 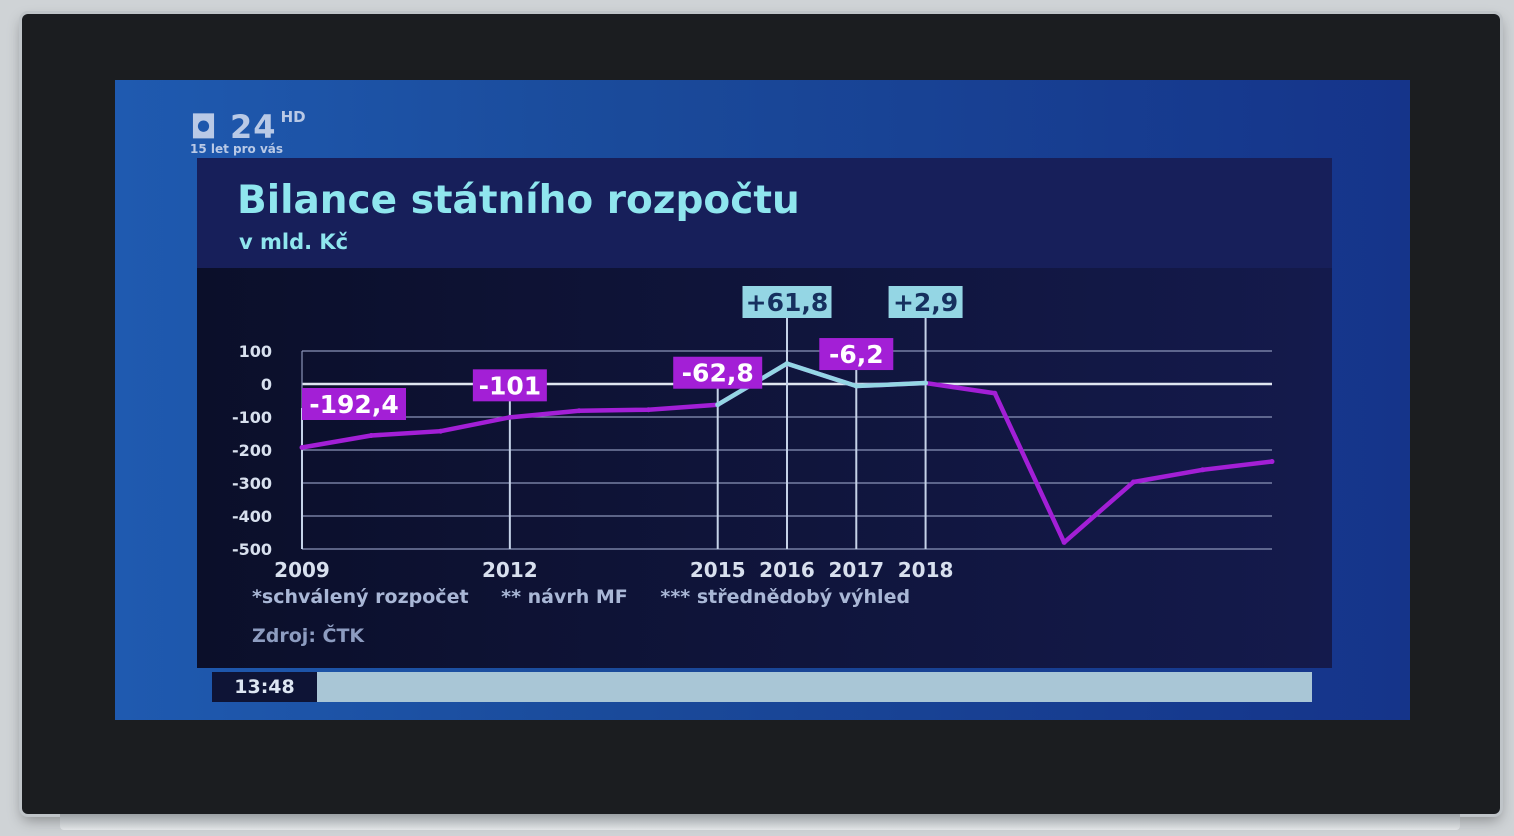 What do you see at coordinates (266, 384) in the screenshot?
I see `y-tick-label: 0` at bounding box center [266, 384].